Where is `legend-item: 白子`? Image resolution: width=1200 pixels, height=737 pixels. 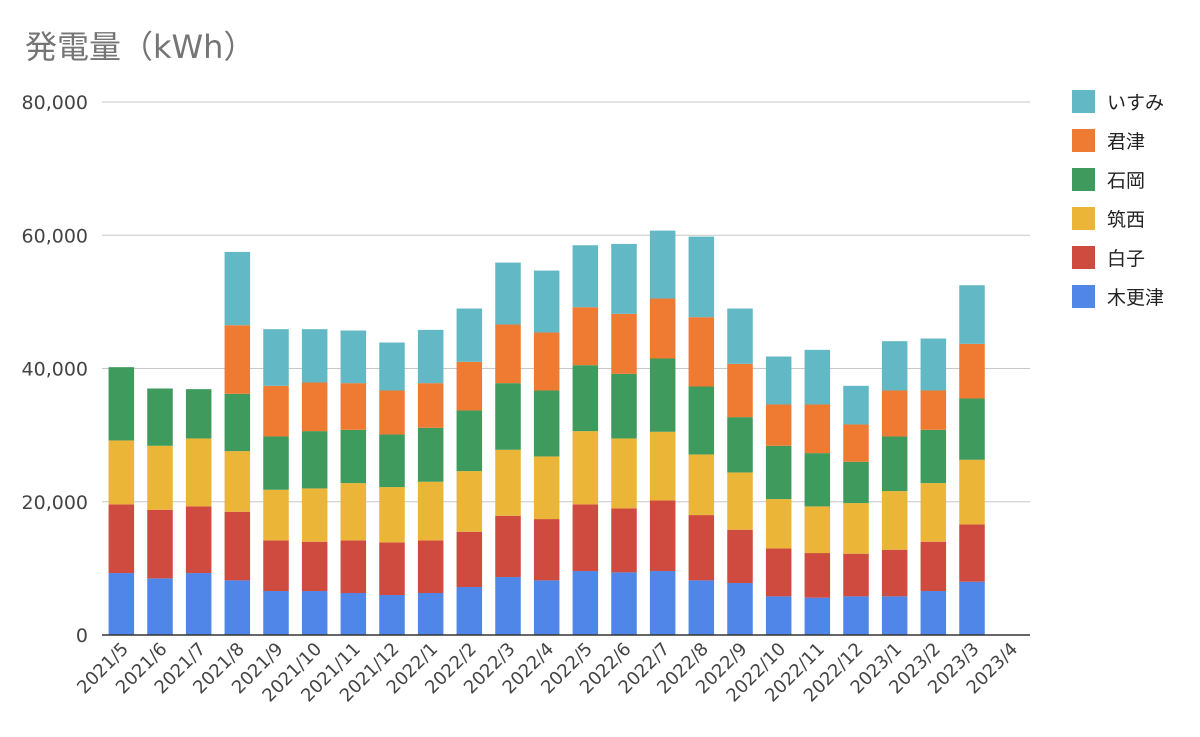
legend-item: 白子 is located at coordinates (1118, 257).